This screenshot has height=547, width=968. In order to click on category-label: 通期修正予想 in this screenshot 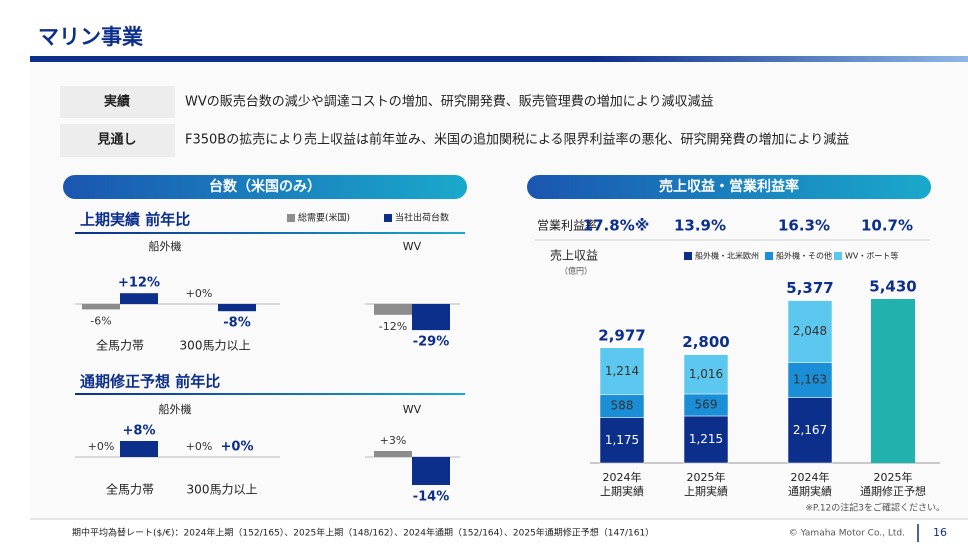, I will do `click(893, 491)`.